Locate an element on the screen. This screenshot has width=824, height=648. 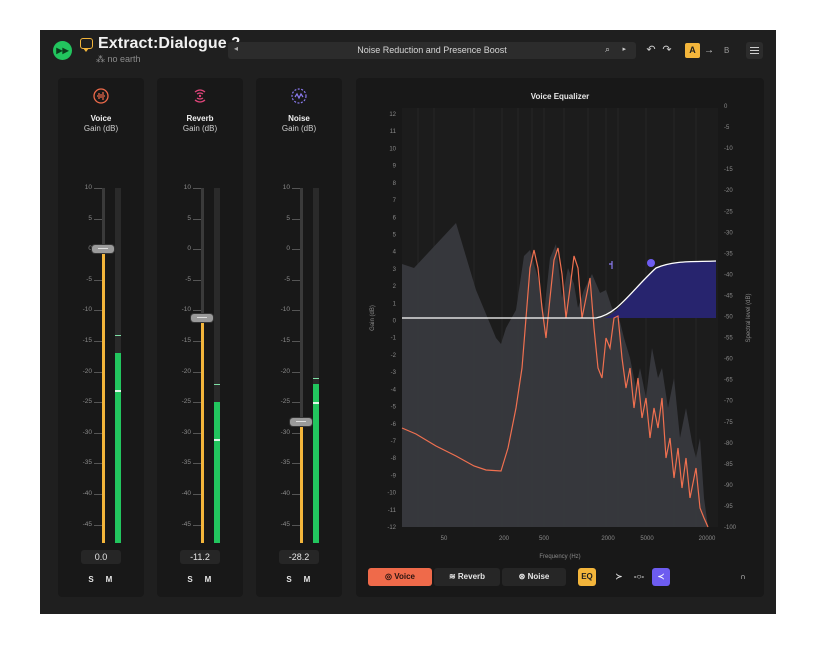
search-icon: ⌕ is located at coordinates (607, 49).